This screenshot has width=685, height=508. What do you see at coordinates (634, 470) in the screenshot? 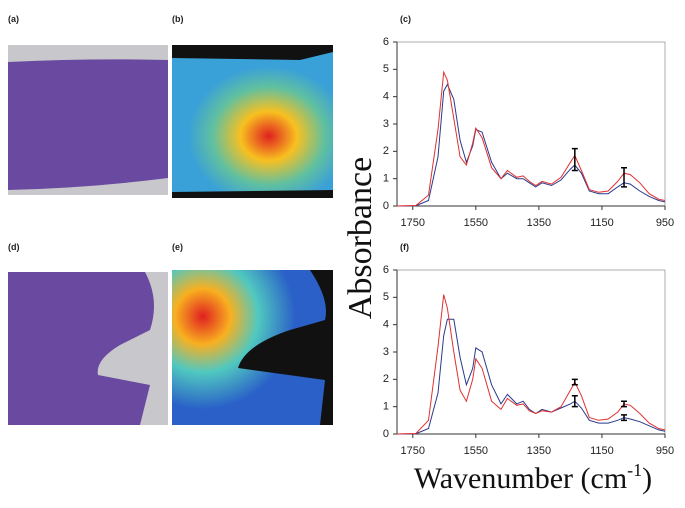
I see `x-axis-label-sup: -1` at bounding box center [634, 470].